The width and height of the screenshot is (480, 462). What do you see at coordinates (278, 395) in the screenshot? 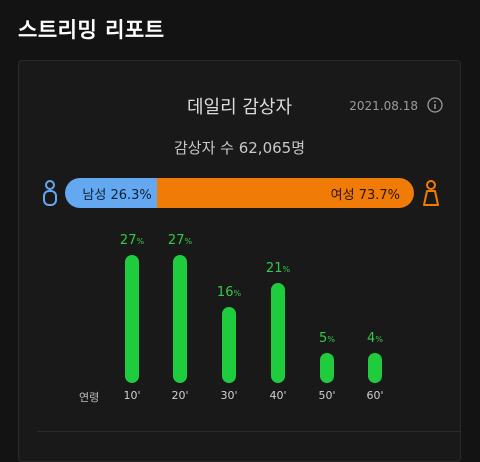
I see `age-category-label: 40'` at bounding box center [278, 395].